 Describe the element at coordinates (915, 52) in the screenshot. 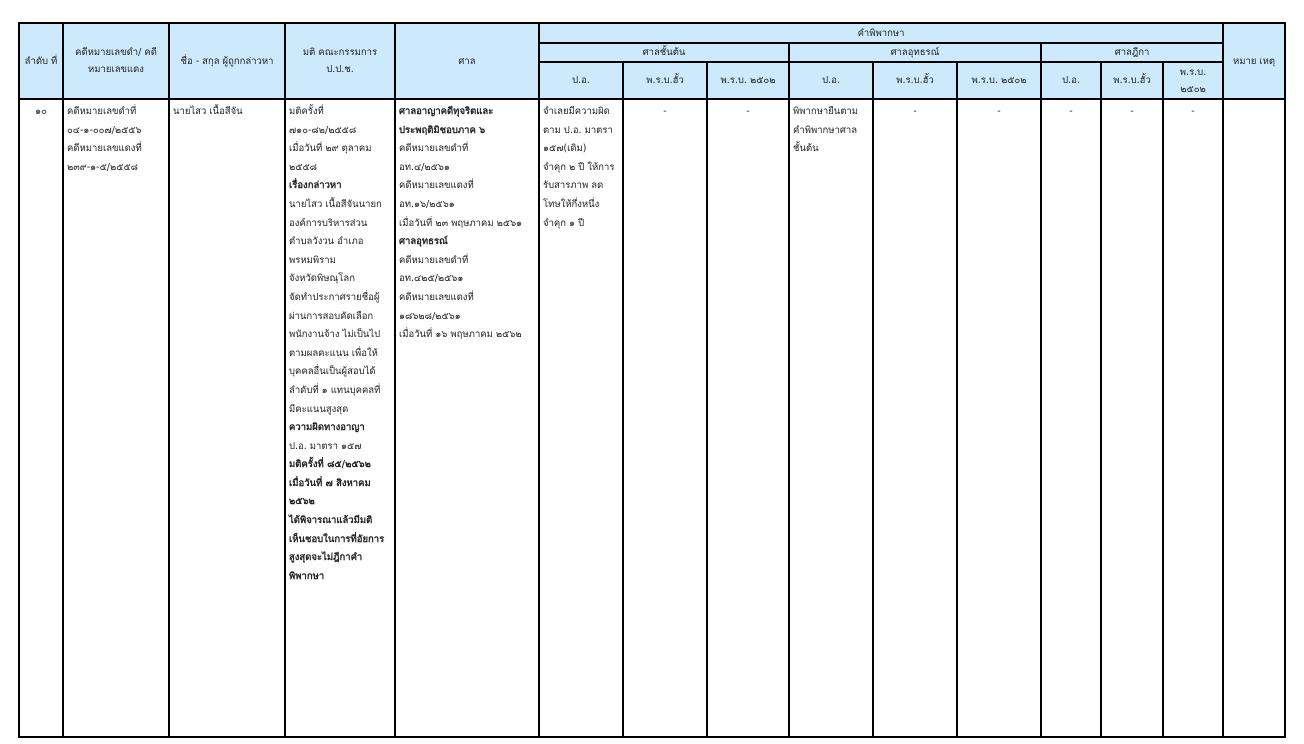

I see `header-appeal-court: ศาลอุทธรณ์` at that location.